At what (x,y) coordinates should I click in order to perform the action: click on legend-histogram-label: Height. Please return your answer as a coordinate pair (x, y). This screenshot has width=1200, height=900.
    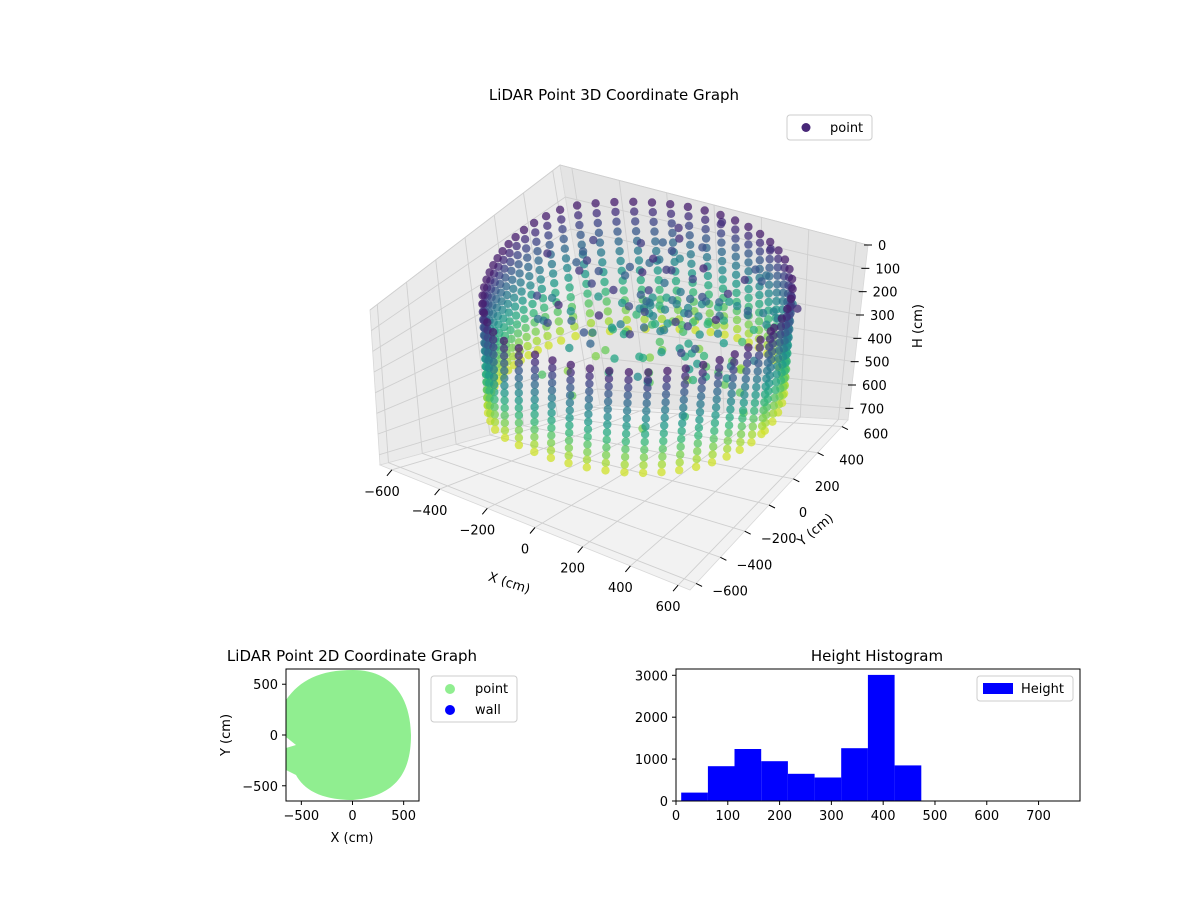
    Looking at the image, I should click on (1042, 689).